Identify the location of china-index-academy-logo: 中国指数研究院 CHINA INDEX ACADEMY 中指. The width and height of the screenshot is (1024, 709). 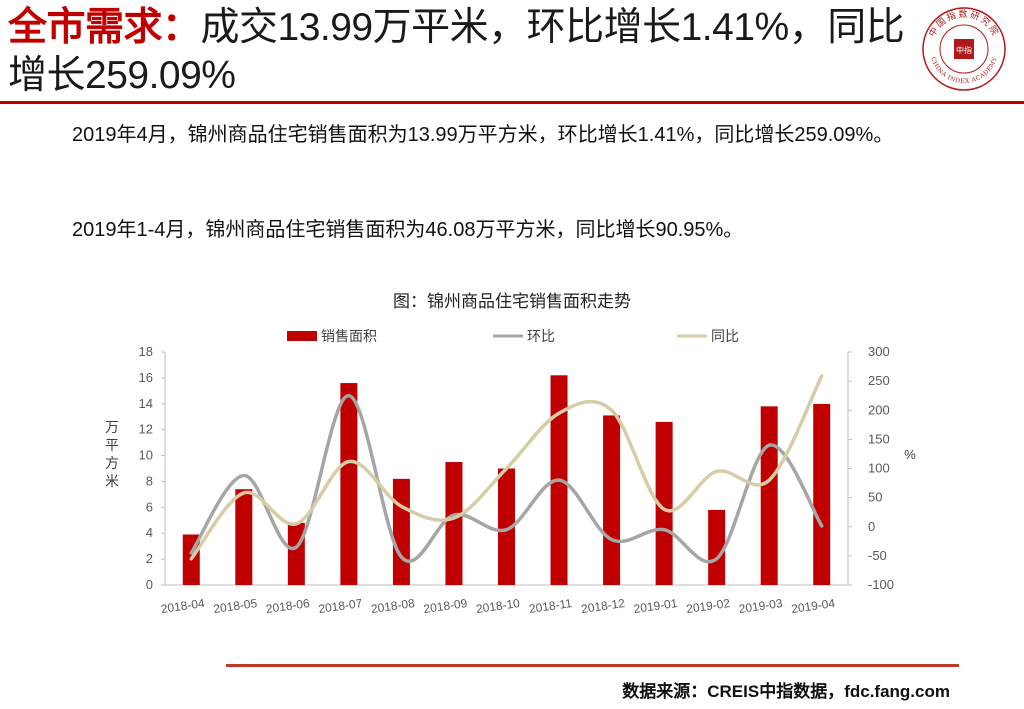
(964, 49).